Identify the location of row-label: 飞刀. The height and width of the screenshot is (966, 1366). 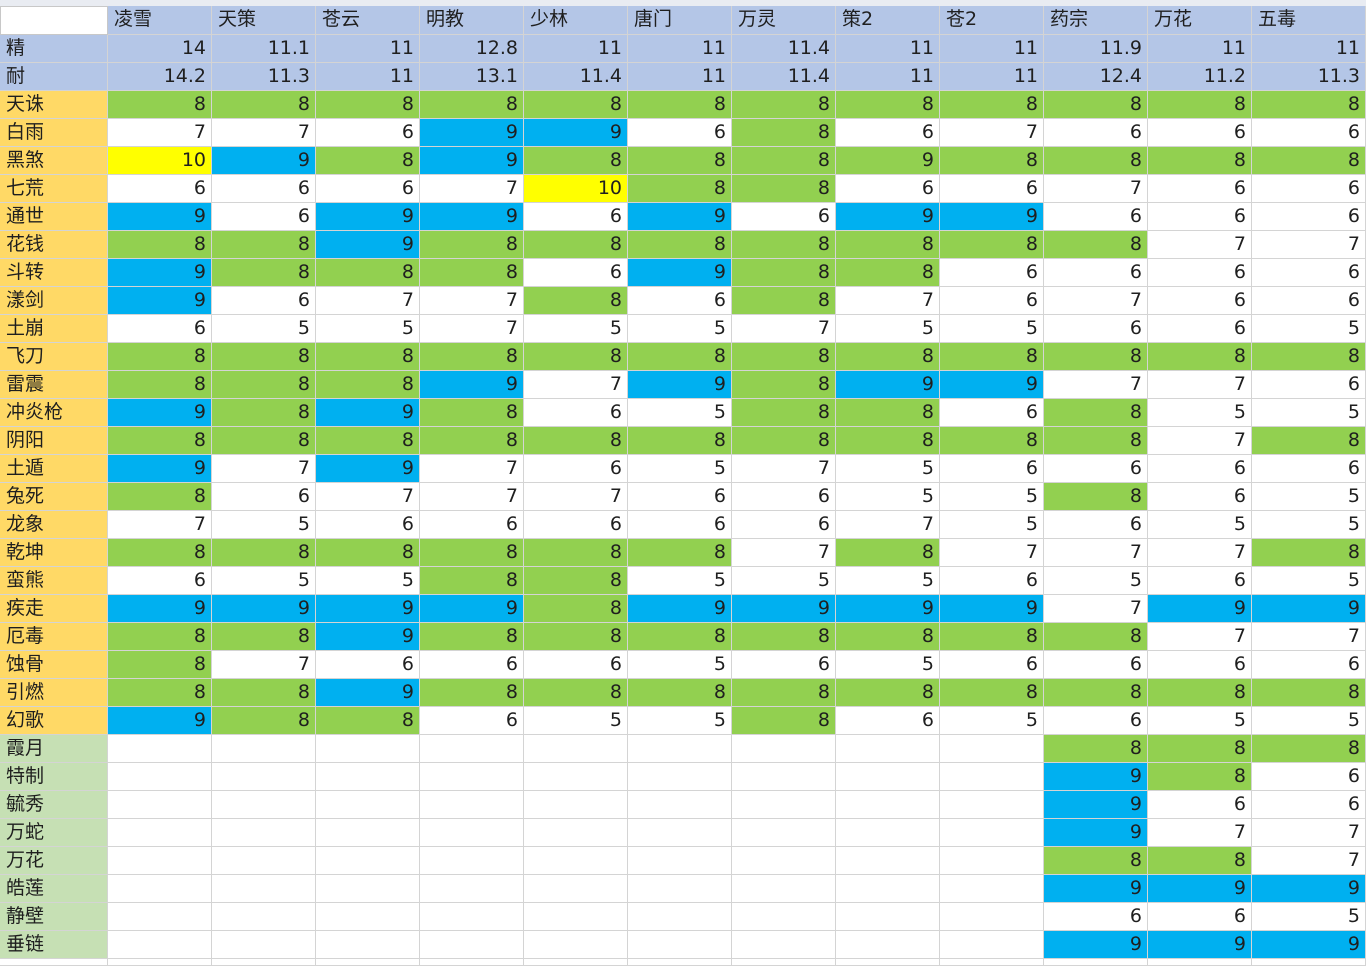
(54, 357).